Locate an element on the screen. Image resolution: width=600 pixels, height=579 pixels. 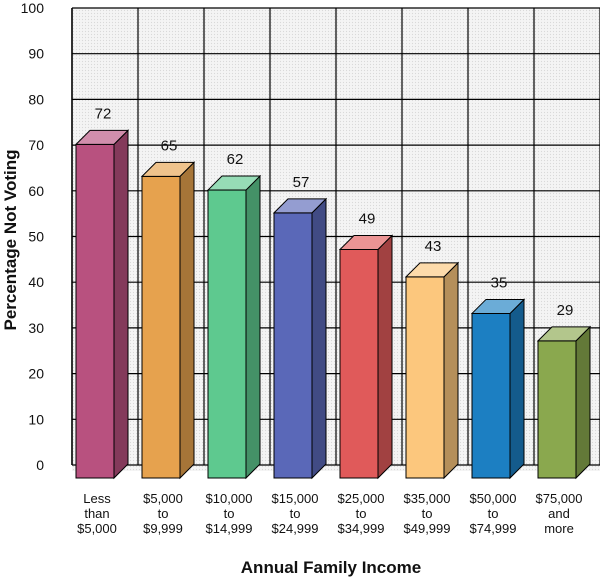
x-tick-label: $5,000 to $9,999 is located at coordinates (163, 513).